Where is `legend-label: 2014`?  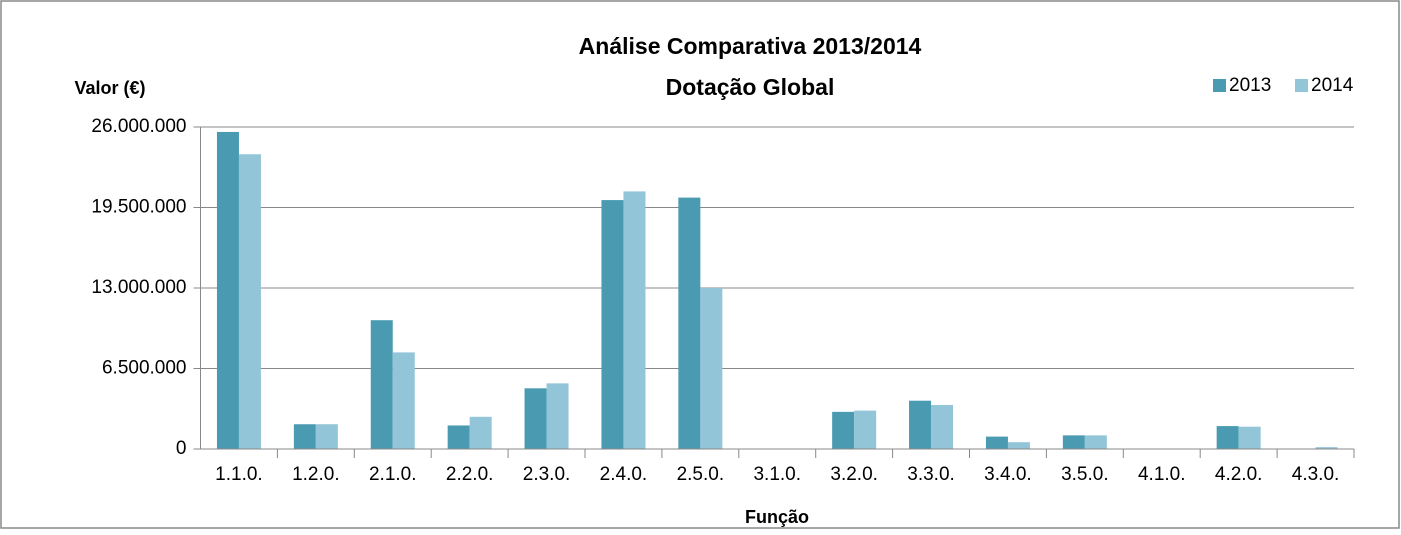 legend-label: 2014 is located at coordinates (1332, 85).